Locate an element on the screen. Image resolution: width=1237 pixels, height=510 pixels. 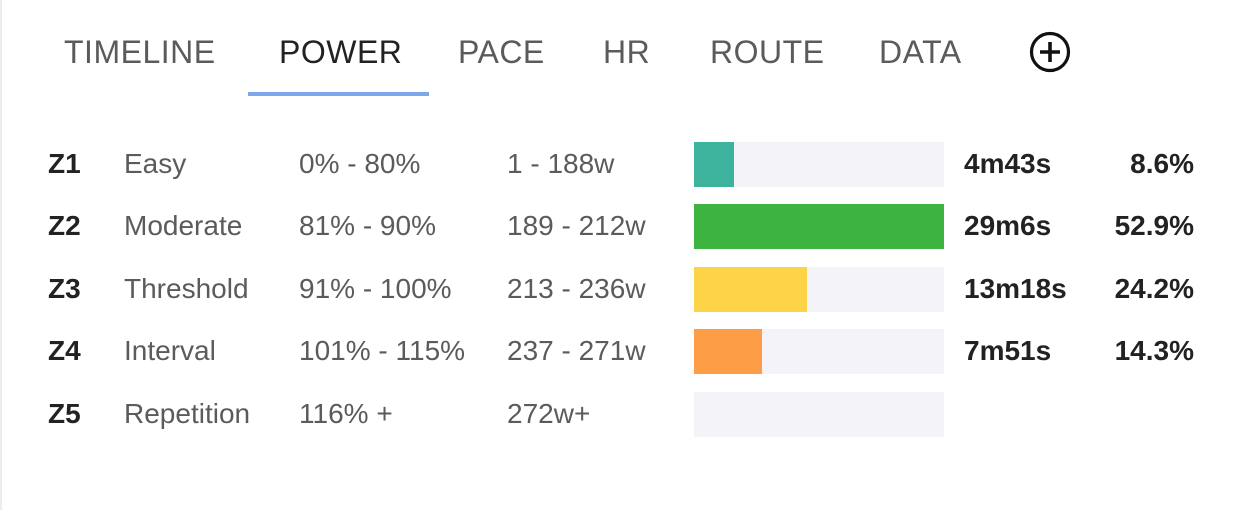
plus-circle-icon is located at coordinates (1050, 52).